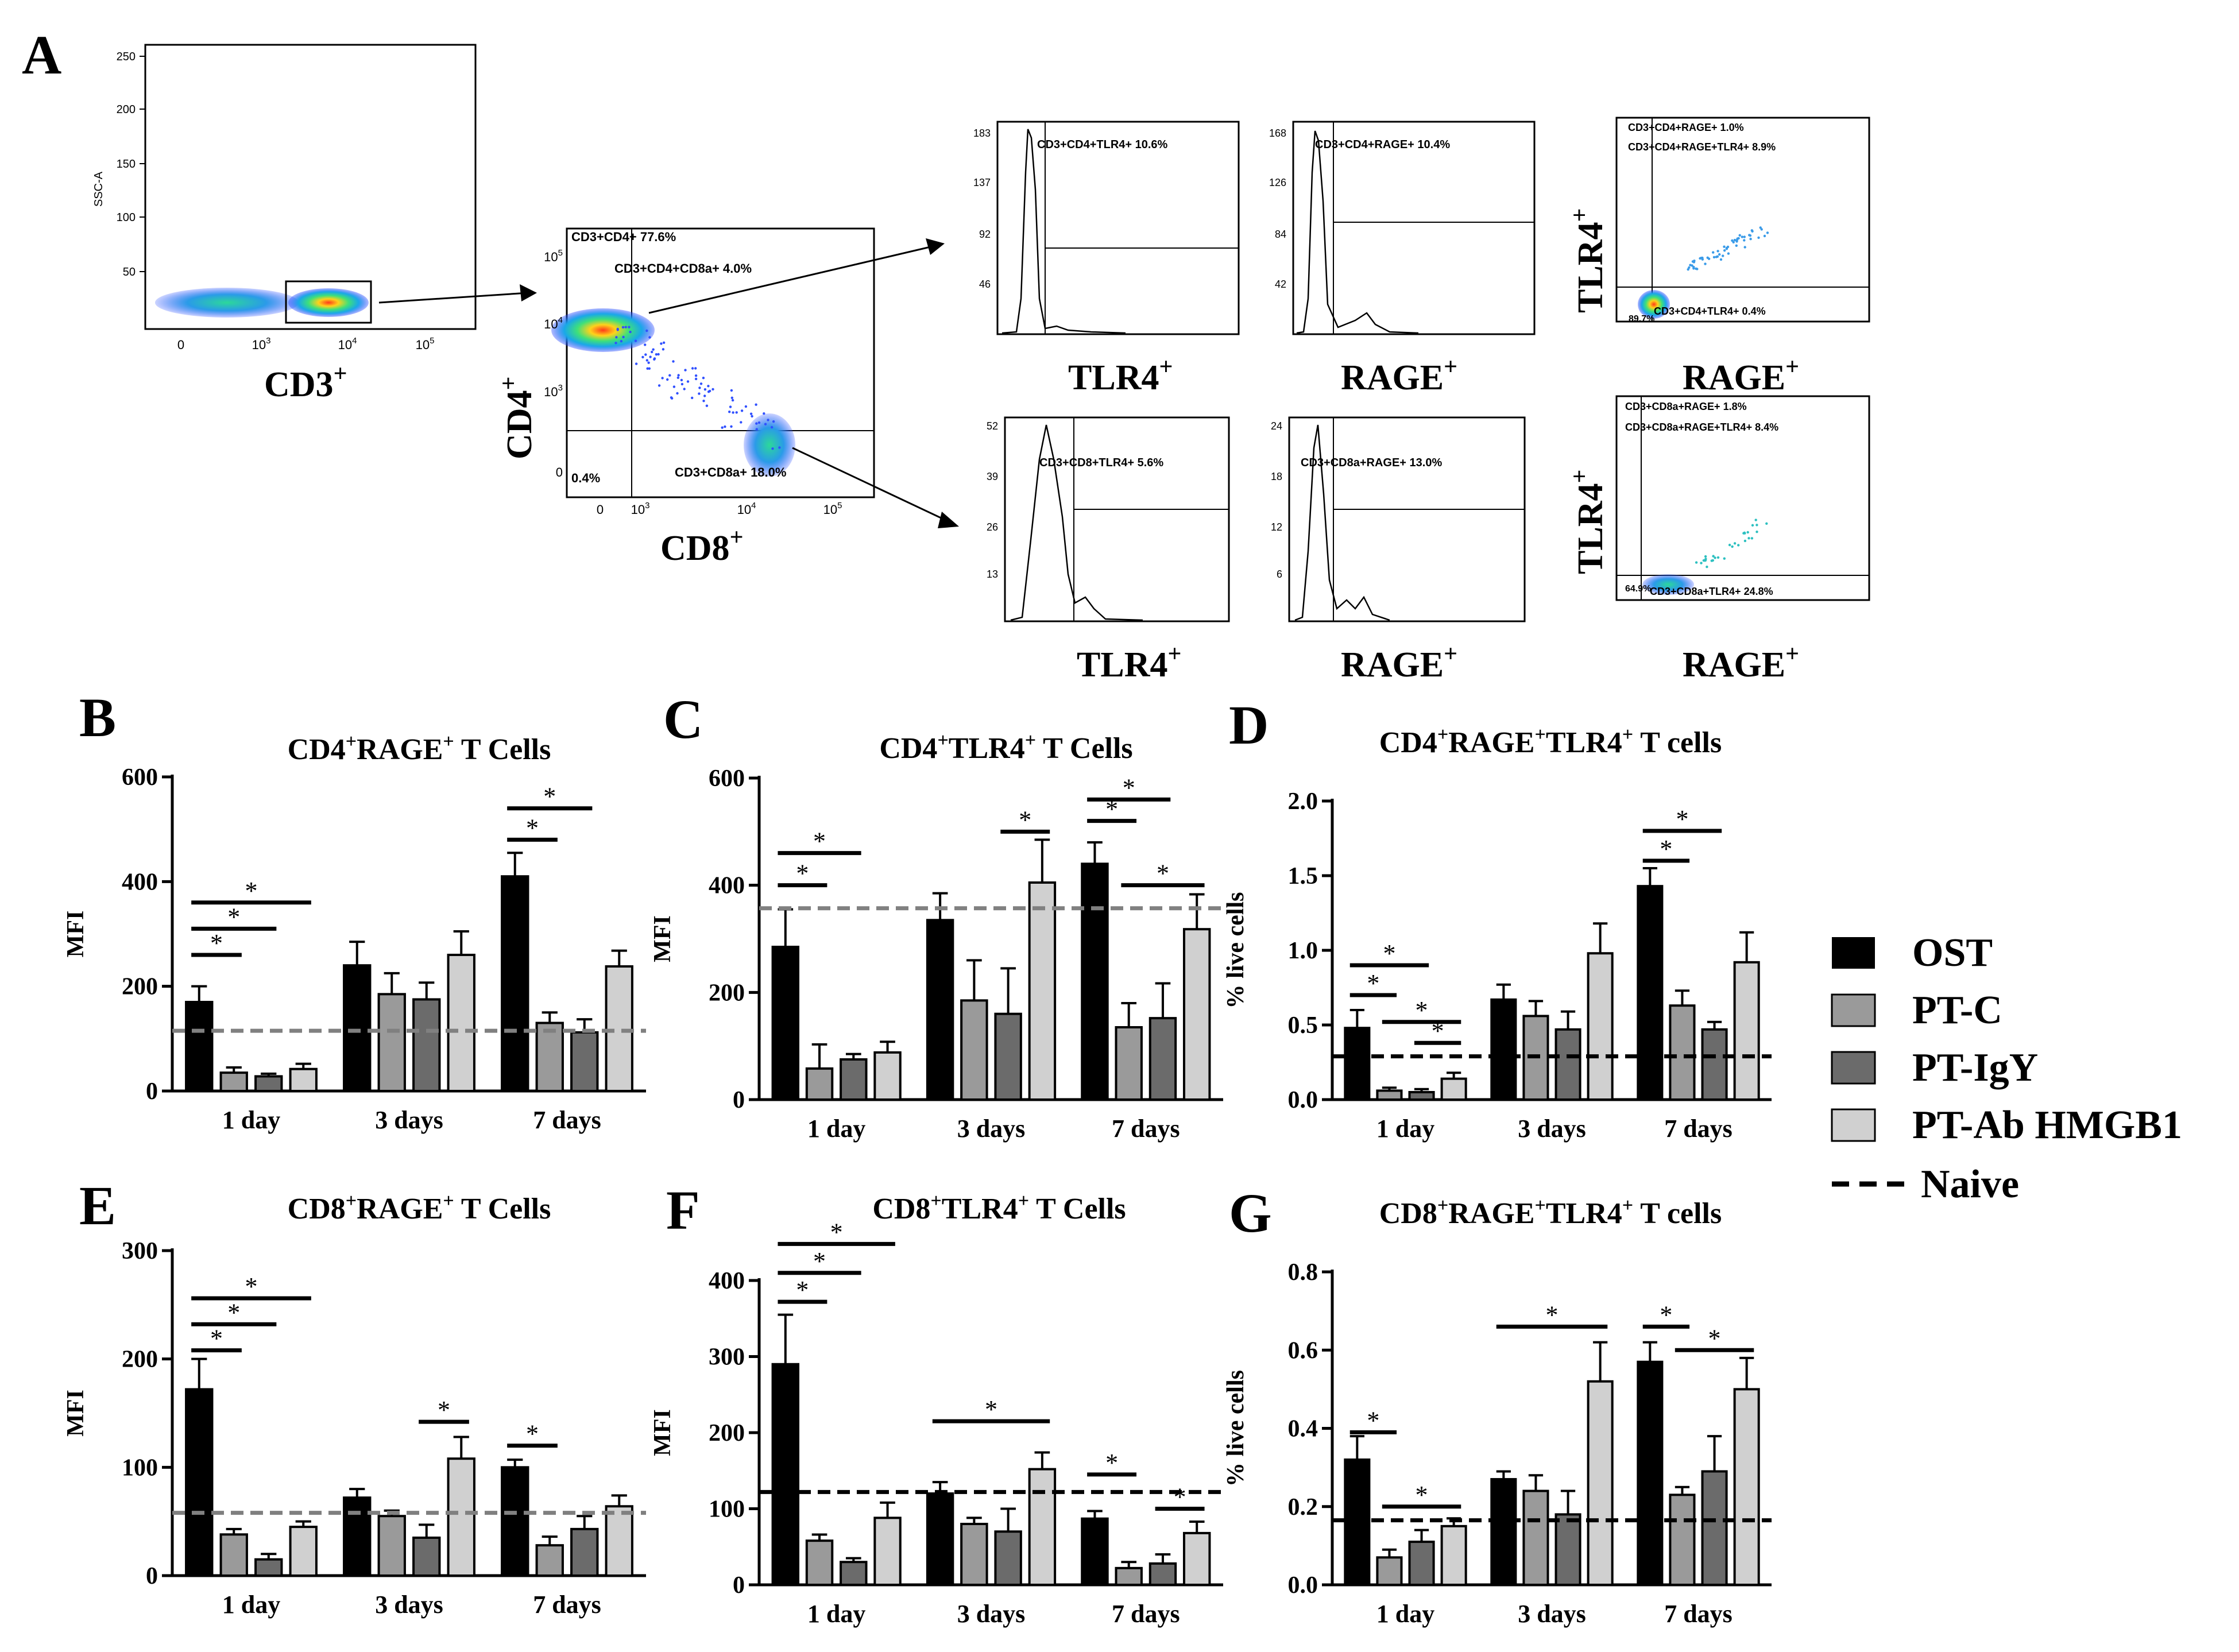 This screenshot has height=1652, width=2239. What do you see at coordinates (180, 345) in the screenshot?
I see `gate-xtick-label: 0` at bounding box center [180, 345].